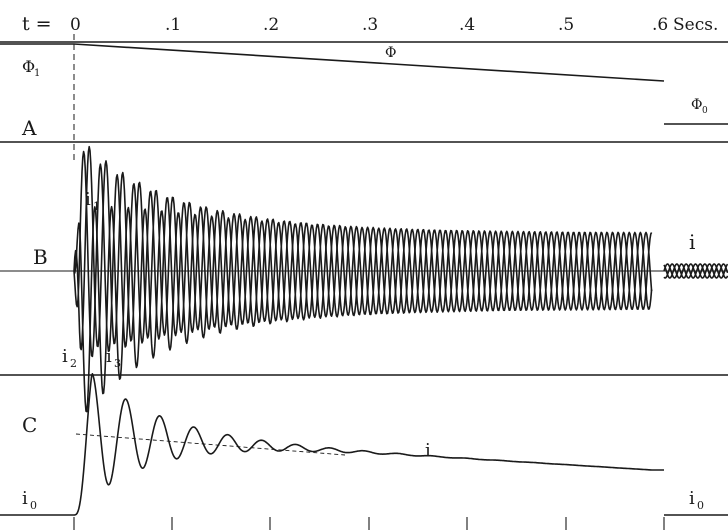 This screenshot has height=530, width=728. I want to click on phi1-subscript: 1, so click(37, 73).